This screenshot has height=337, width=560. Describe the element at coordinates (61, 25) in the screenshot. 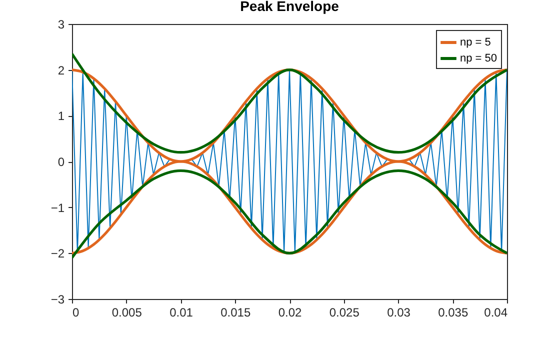

I see `y-tick-label: 3` at that location.